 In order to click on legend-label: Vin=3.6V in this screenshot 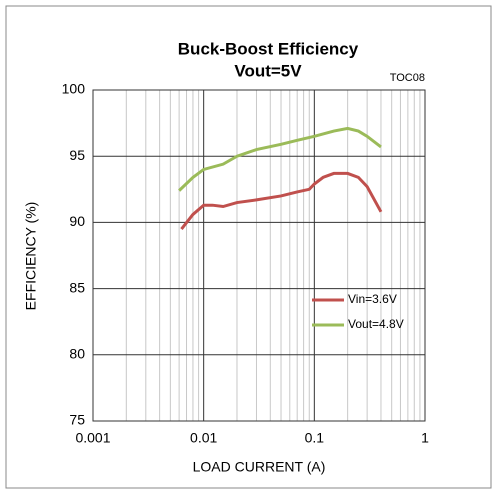, I will do `click(372, 299)`.